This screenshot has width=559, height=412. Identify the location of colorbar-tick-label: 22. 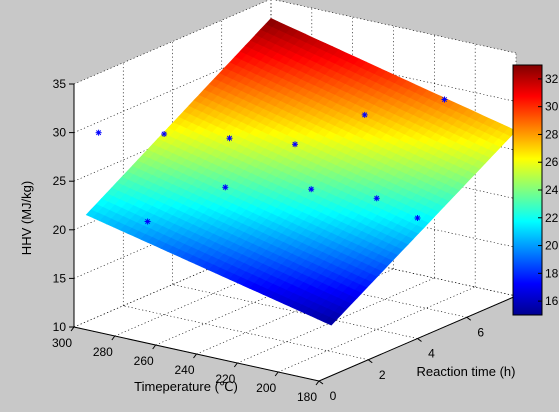
(552, 218).